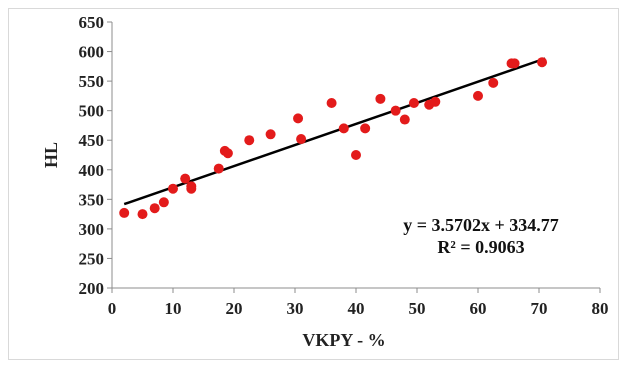  I want to click on y-tick-label: 450, so click(92, 140).